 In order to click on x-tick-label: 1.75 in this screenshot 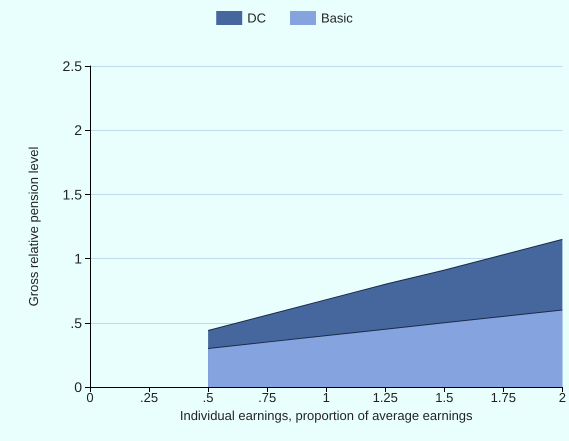, I will do `click(503, 397)`.